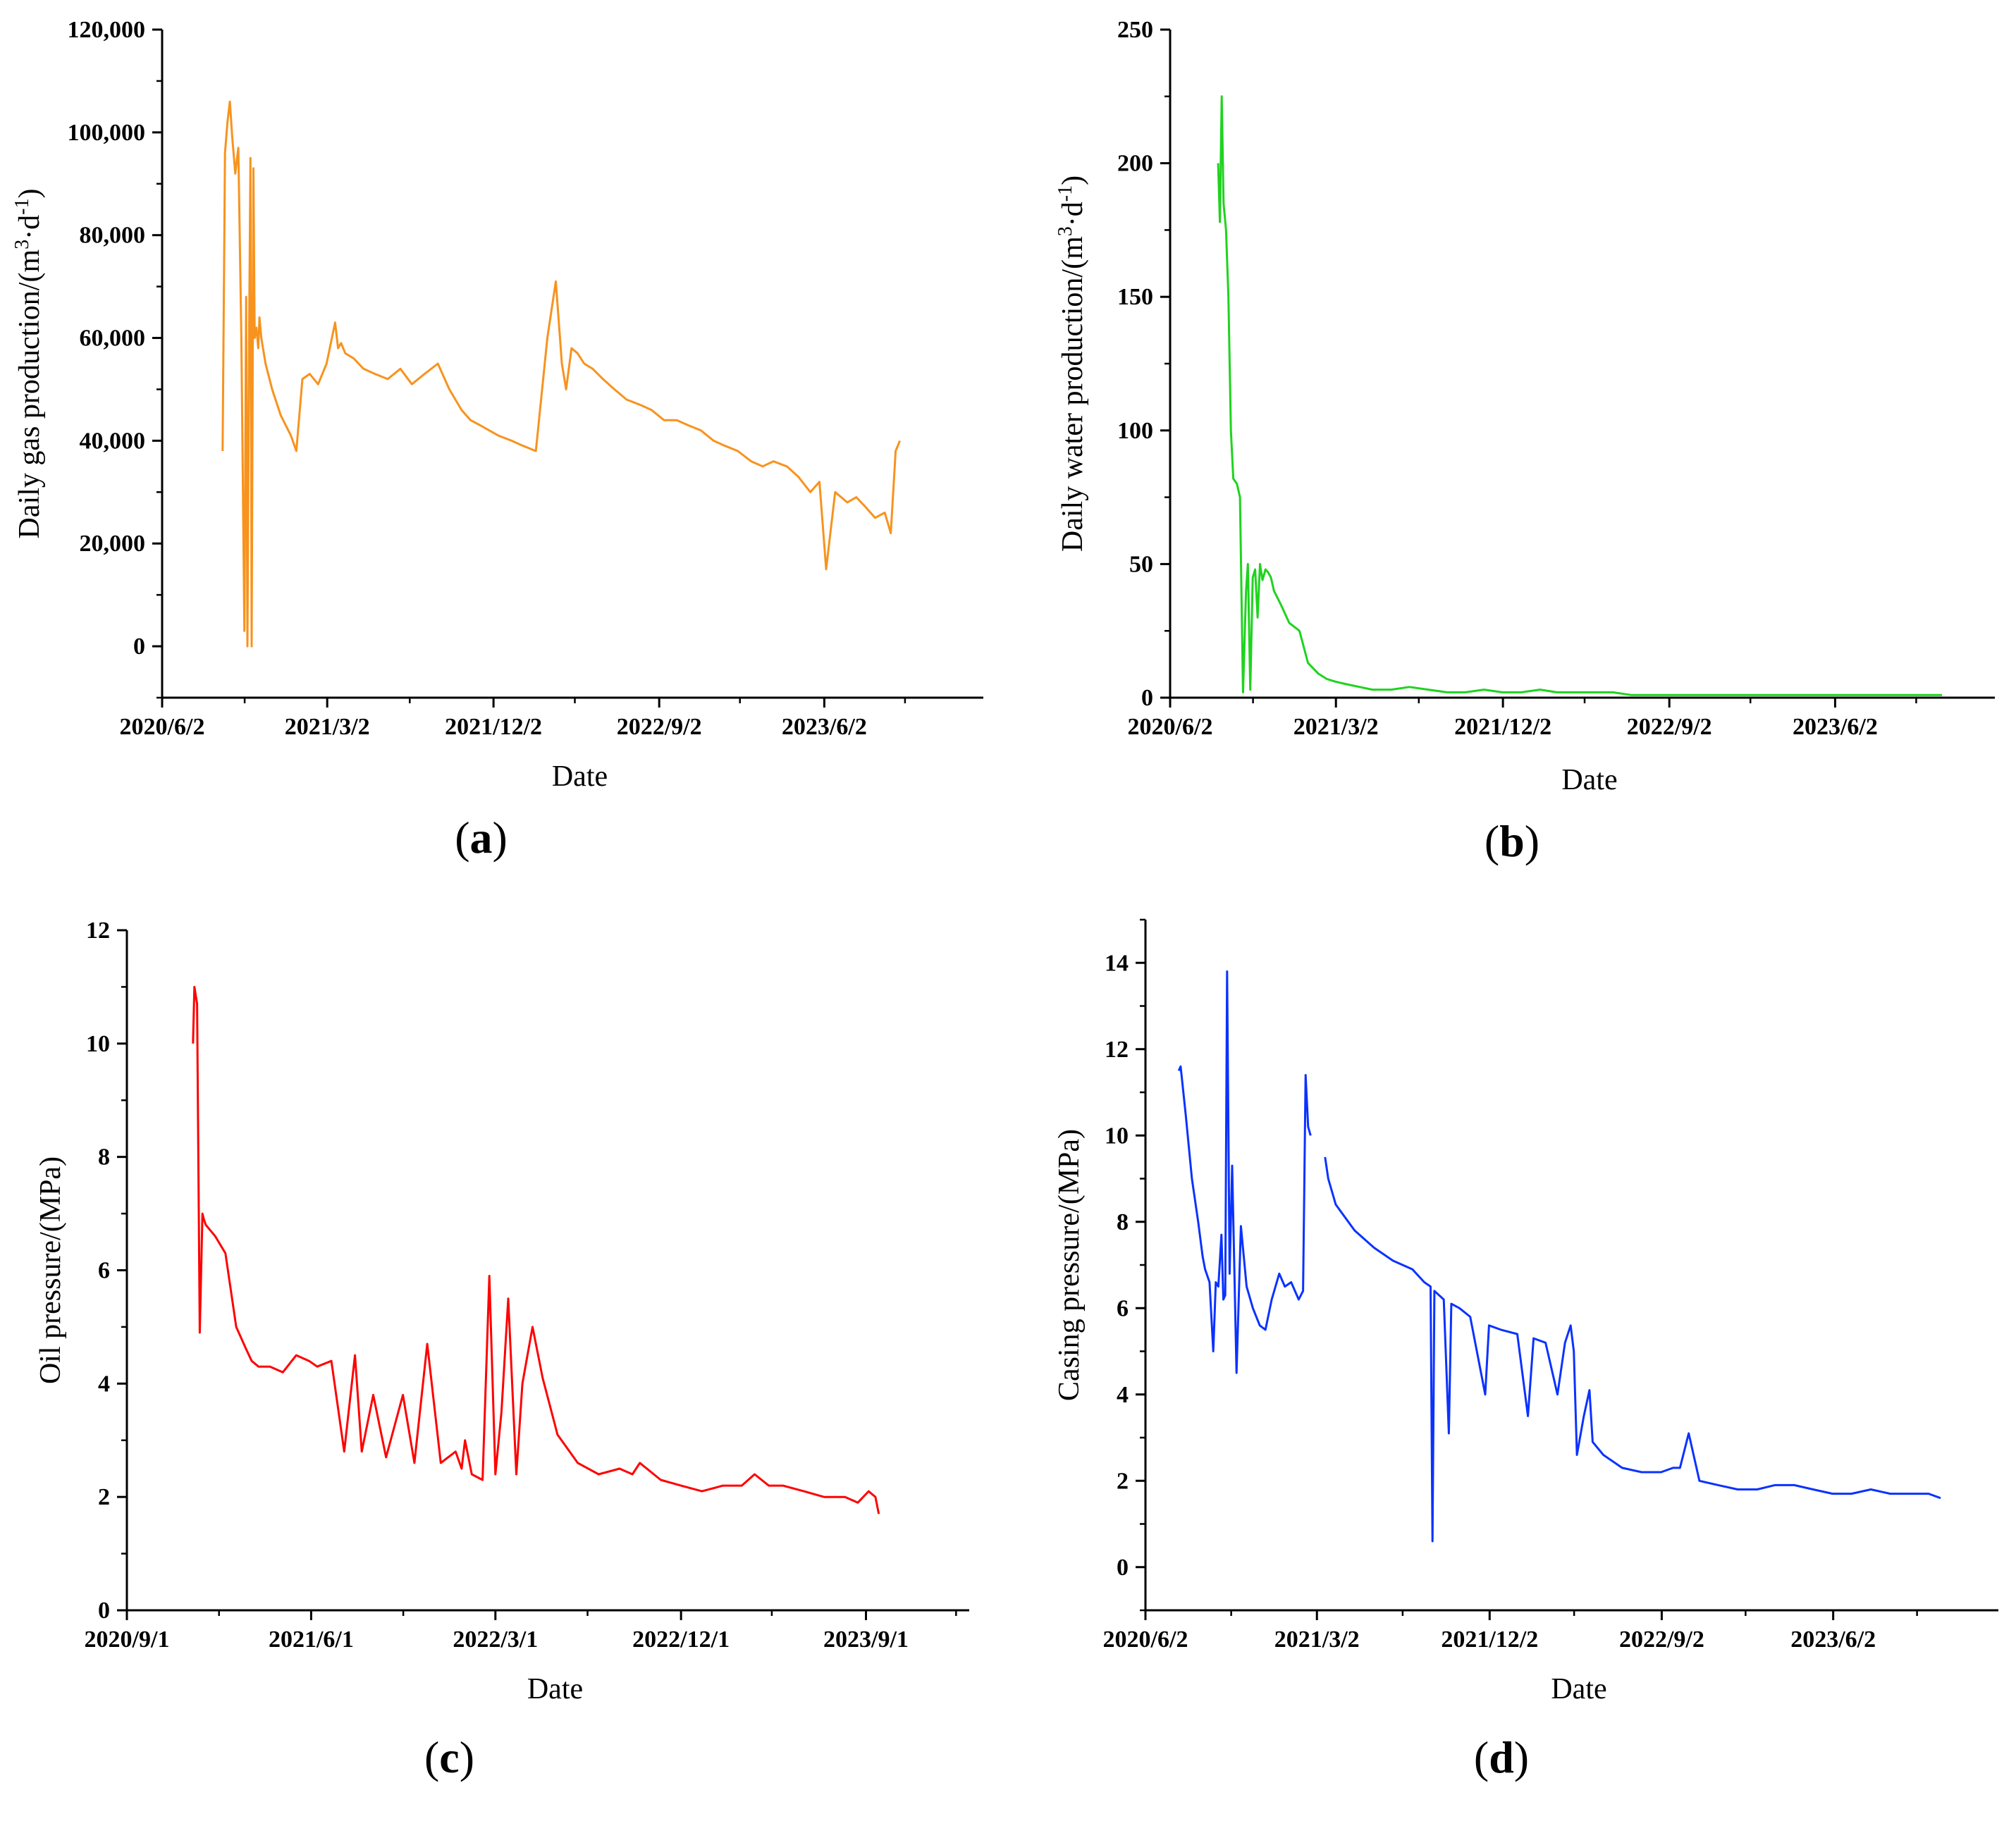 This screenshot has width=2016, height=1821. I want to click on y-axis-title: Oil pressure/(MPa), so click(51, 1270).